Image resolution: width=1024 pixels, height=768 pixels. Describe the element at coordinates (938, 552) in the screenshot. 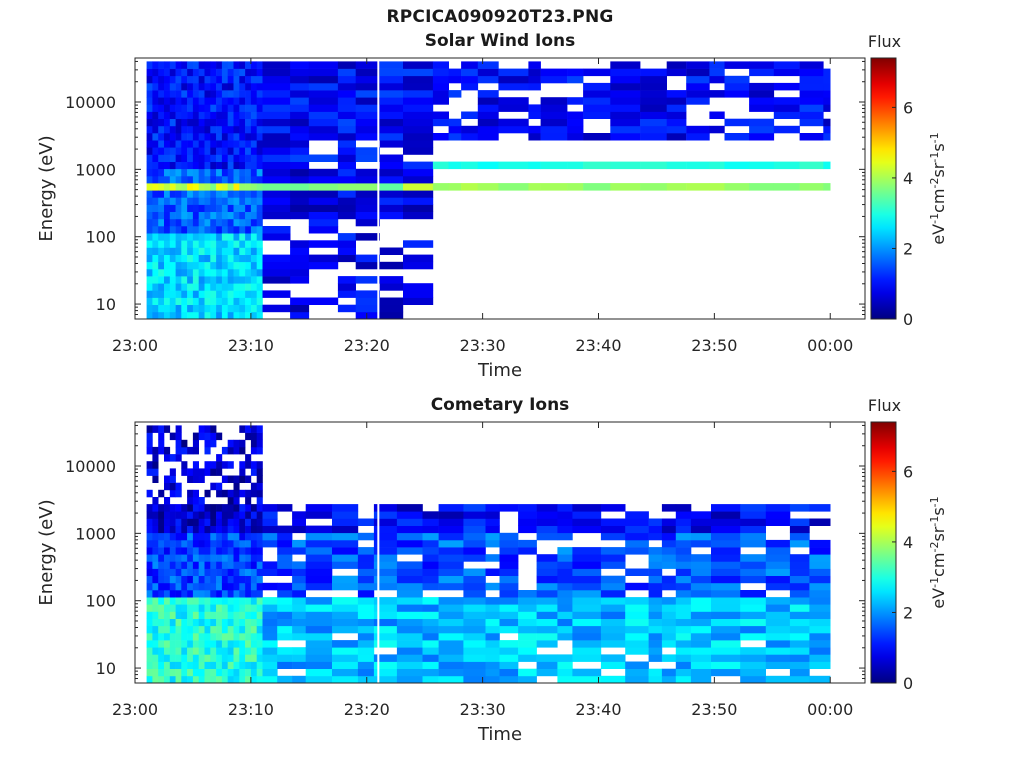

I see `colorbar-unit-label: eV-1cm-2sr-1s-1` at that location.